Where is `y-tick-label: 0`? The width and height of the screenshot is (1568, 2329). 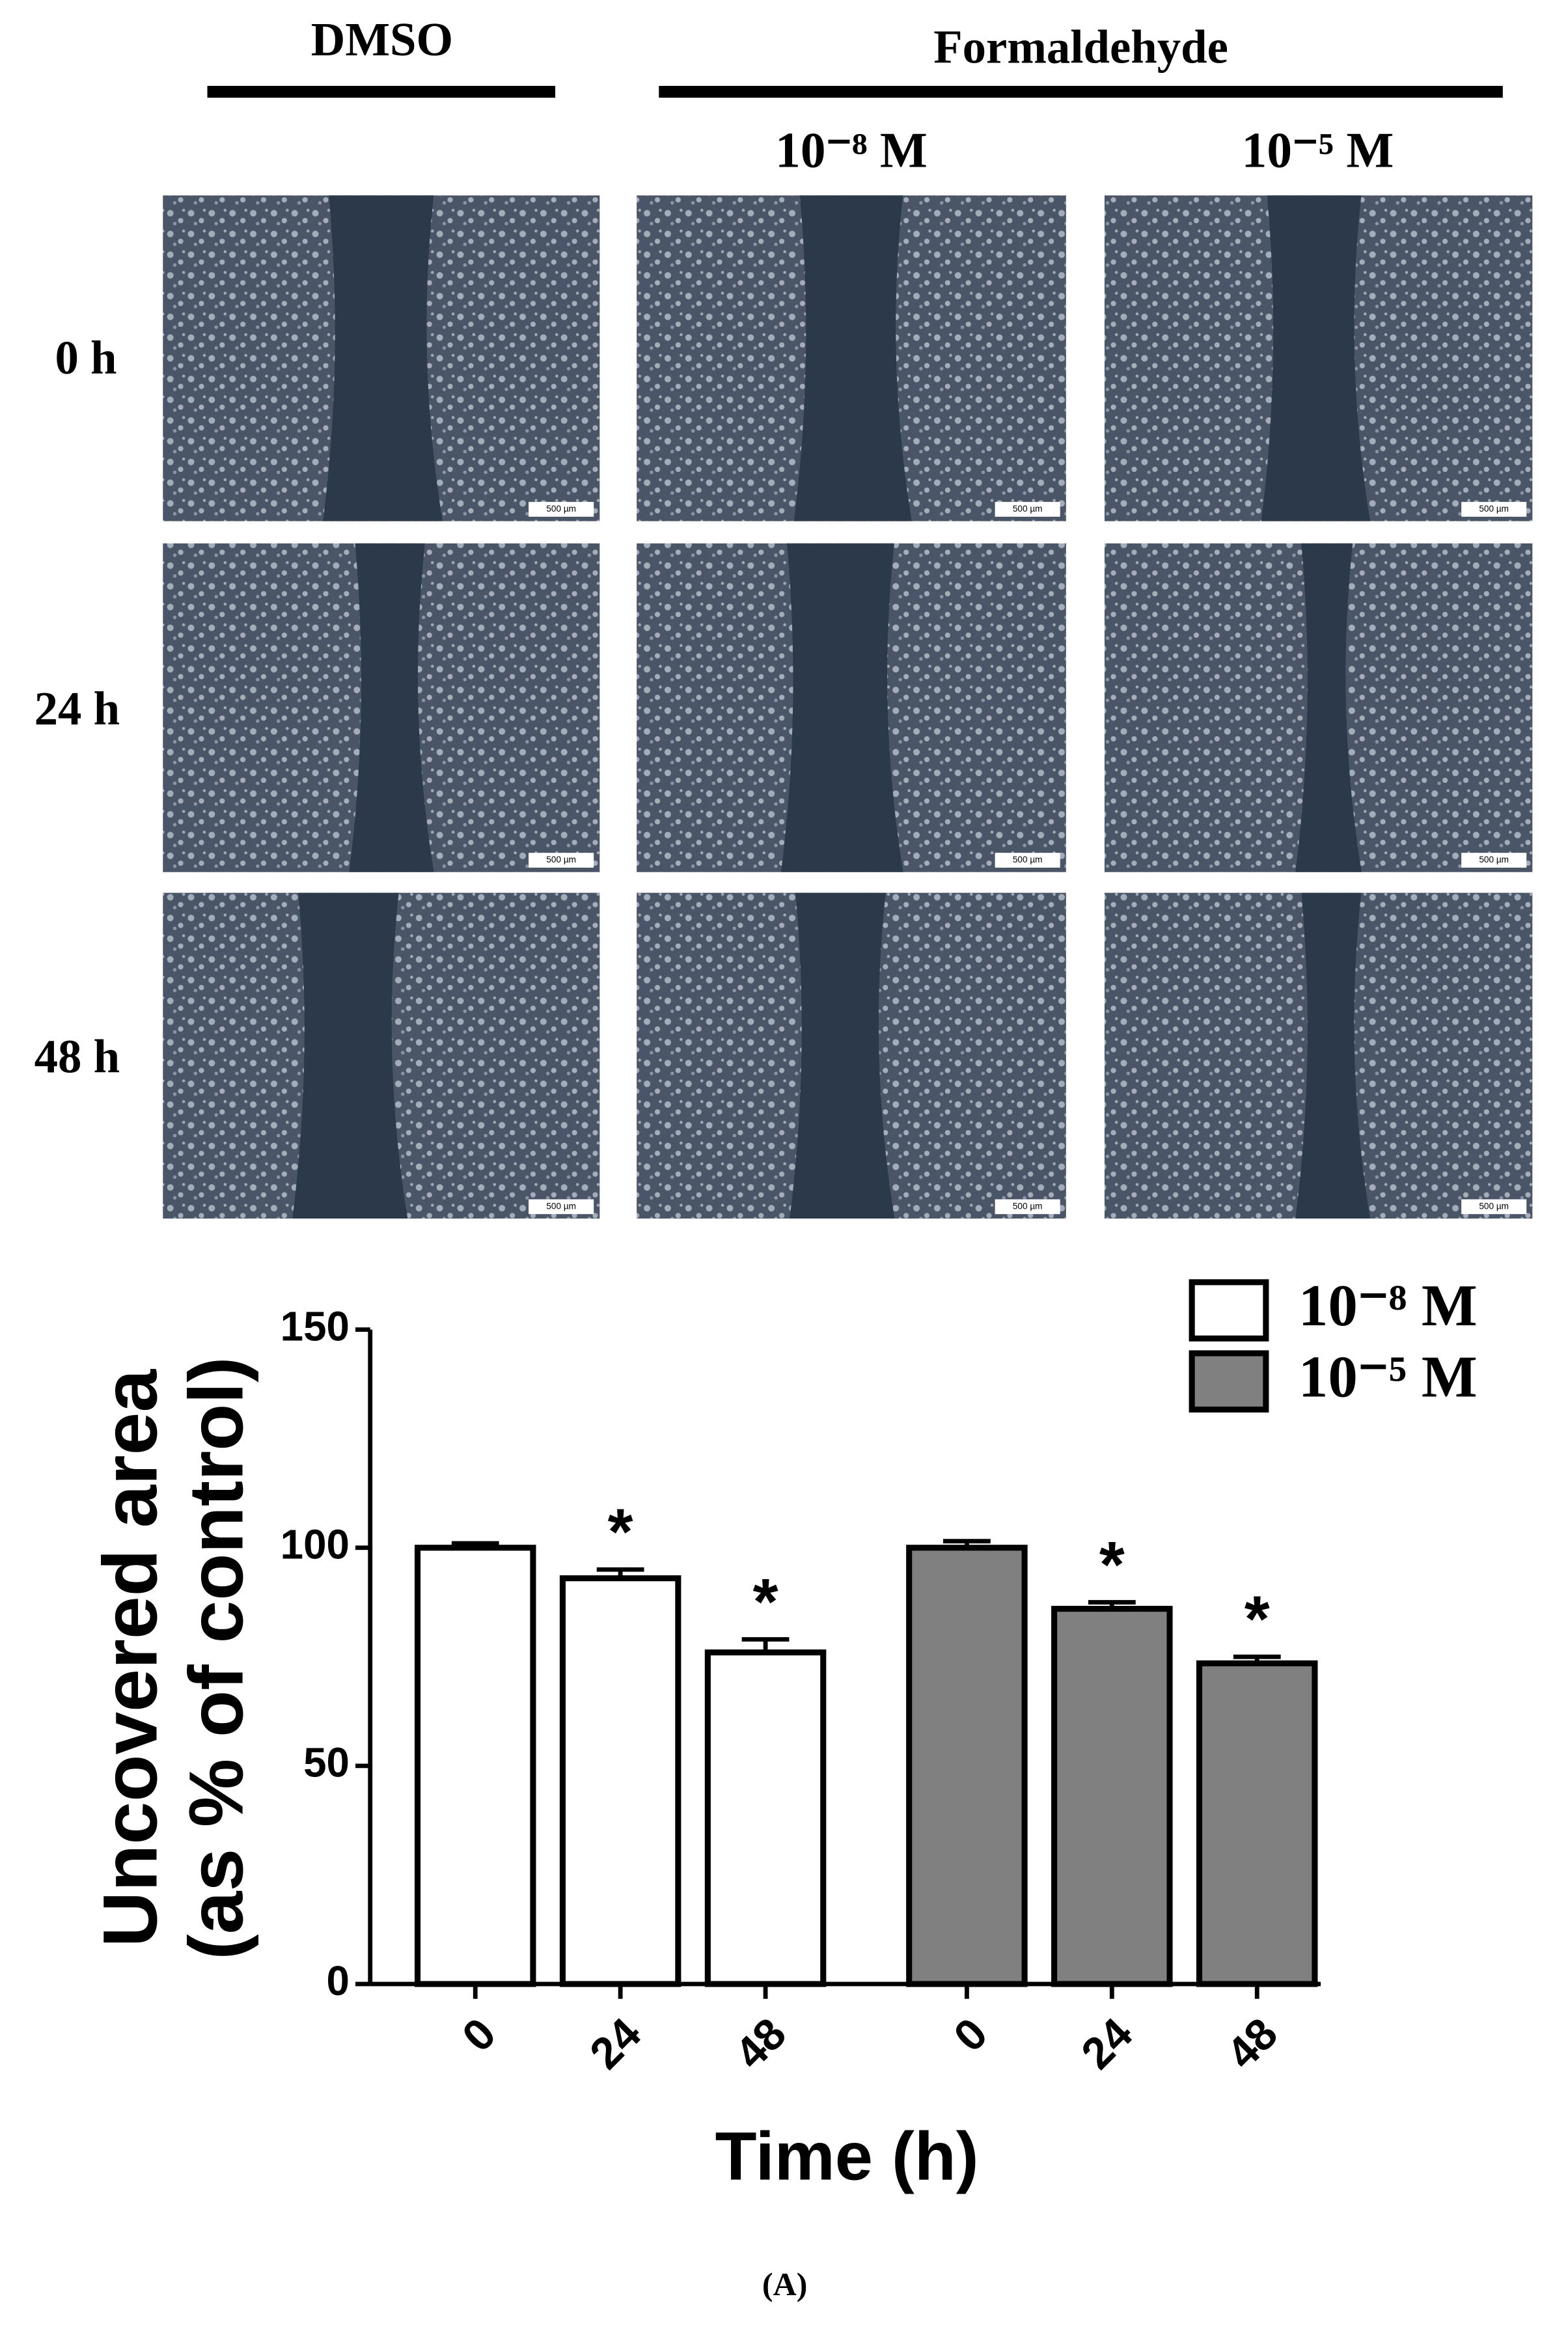 y-tick-label: 0 is located at coordinates (337, 1981).